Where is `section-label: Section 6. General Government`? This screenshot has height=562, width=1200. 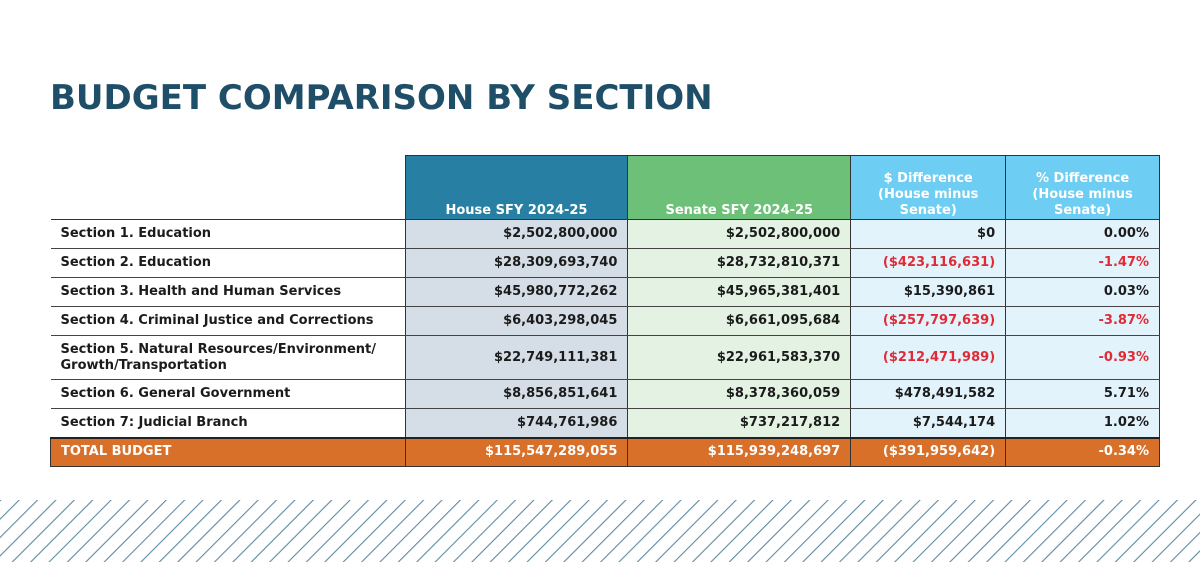
section-label: Section 6. General Government is located at coordinates (228, 394).